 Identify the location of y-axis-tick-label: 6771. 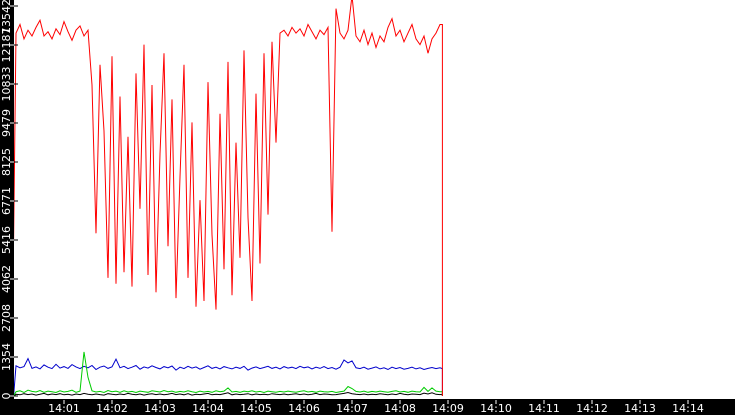
(6, 201).